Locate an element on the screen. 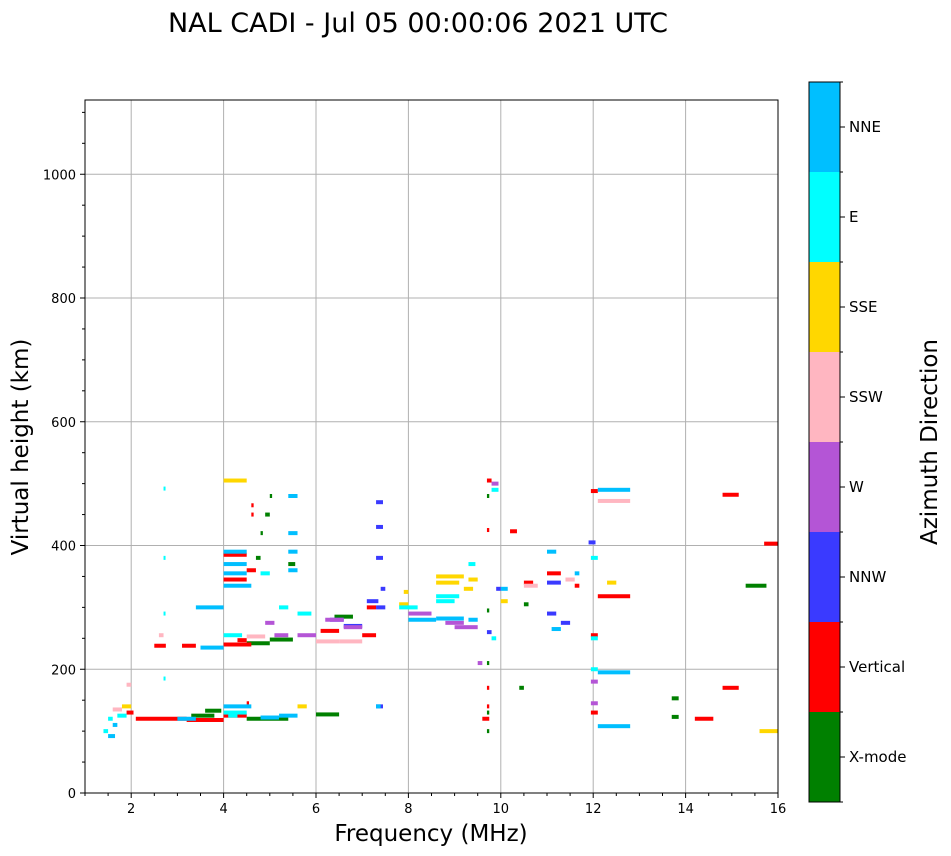 The width and height of the screenshot is (951, 856). y-tick-label: 400 is located at coordinates (63, 547).